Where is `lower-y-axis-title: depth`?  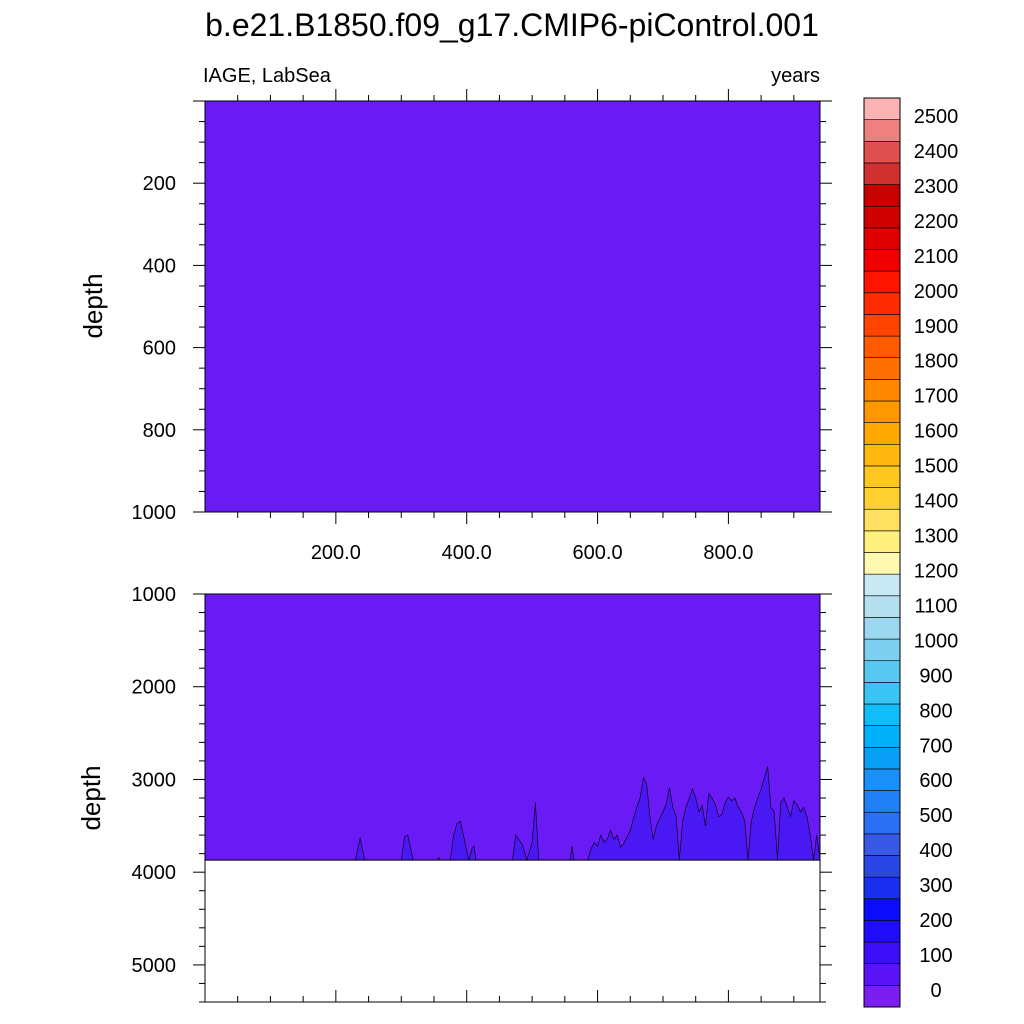
lower-y-axis-title: depth is located at coordinates (91, 797).